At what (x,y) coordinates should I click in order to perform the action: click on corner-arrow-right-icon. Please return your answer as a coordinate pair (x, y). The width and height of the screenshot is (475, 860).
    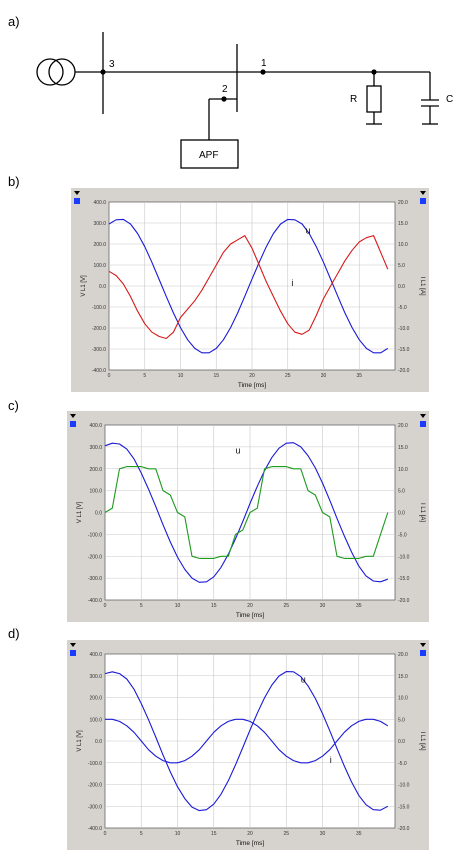
    Looking at the image, I should click on (423, 193).